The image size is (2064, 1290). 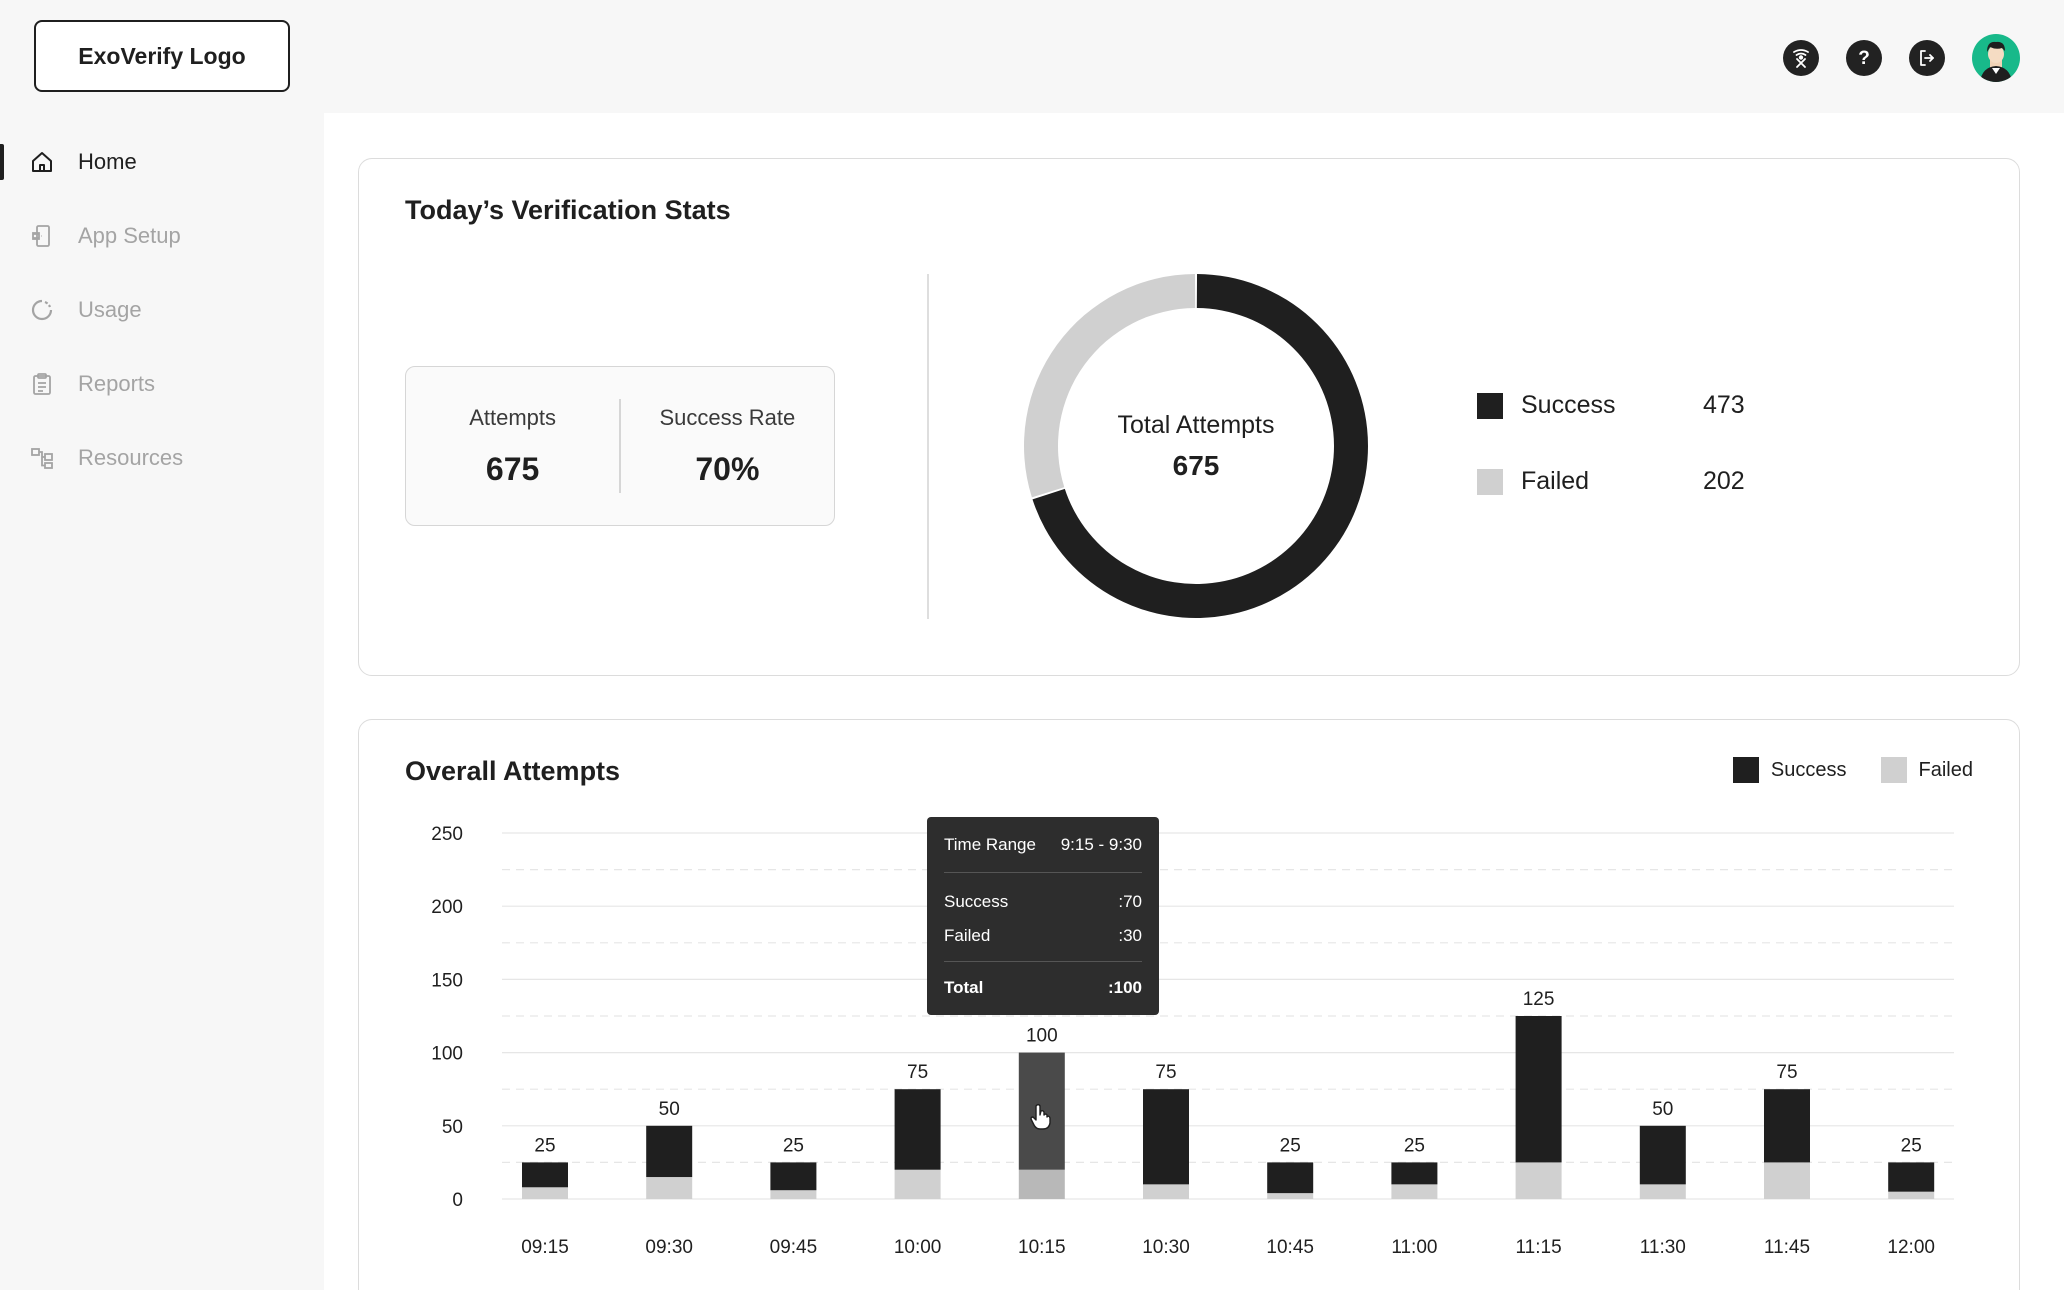 I want to click on card-title: Today’s Verification Stats, so click(x=568, y=210).